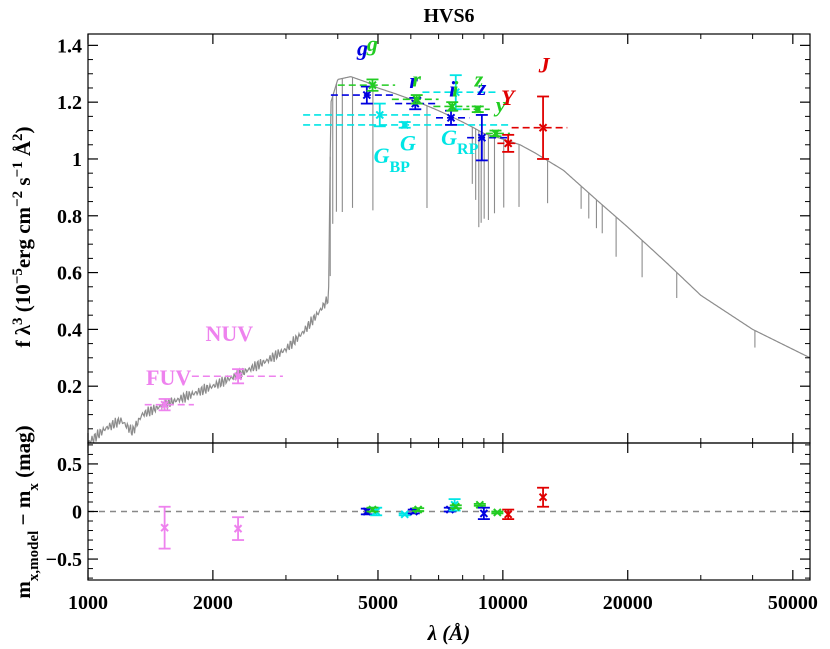 The image size is (830, 649). I want to click on residual-point-sdss-z, so click(483, 513).